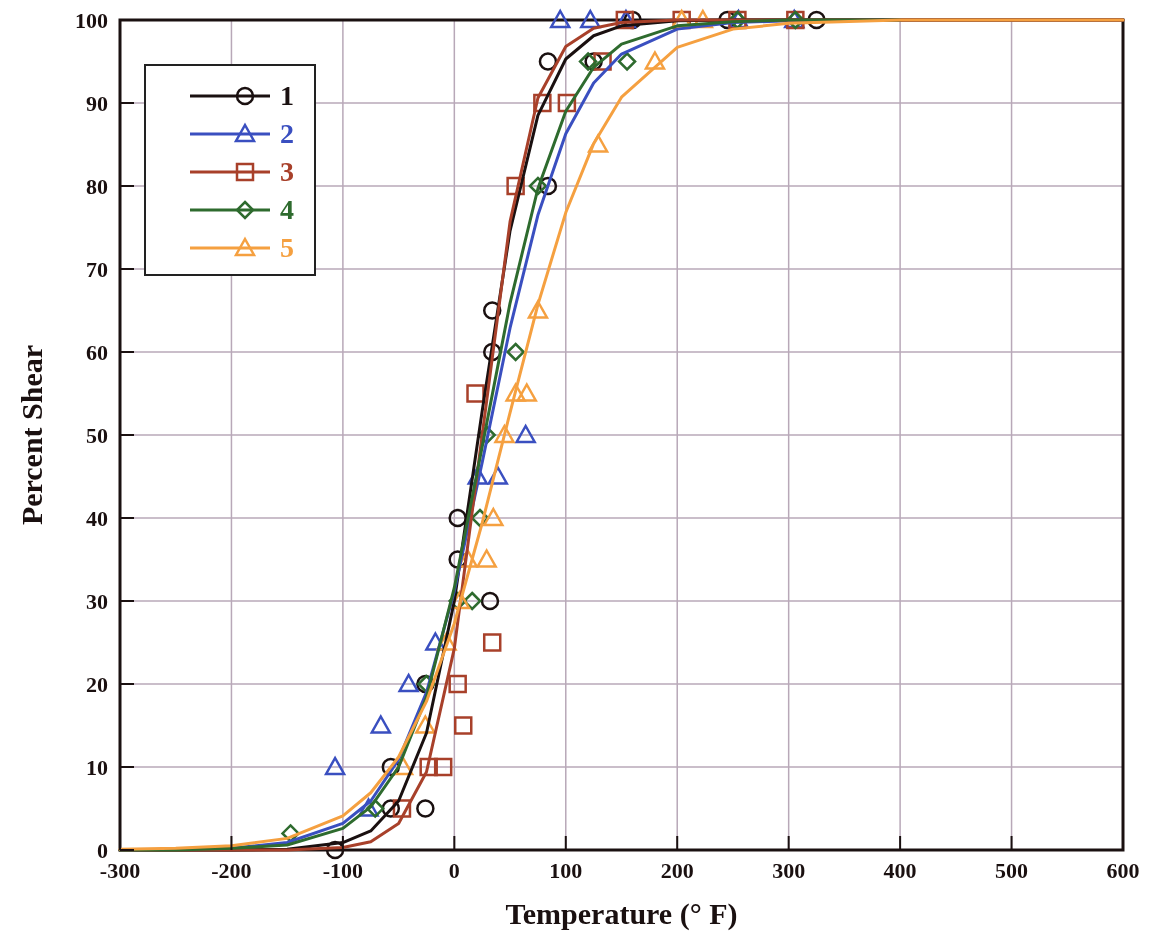 The width and height of the screenshot is (1153, 939). Describe the element at coordinates (97, 518) in the screenshot. I see `y-tick-label: 40` at that location.